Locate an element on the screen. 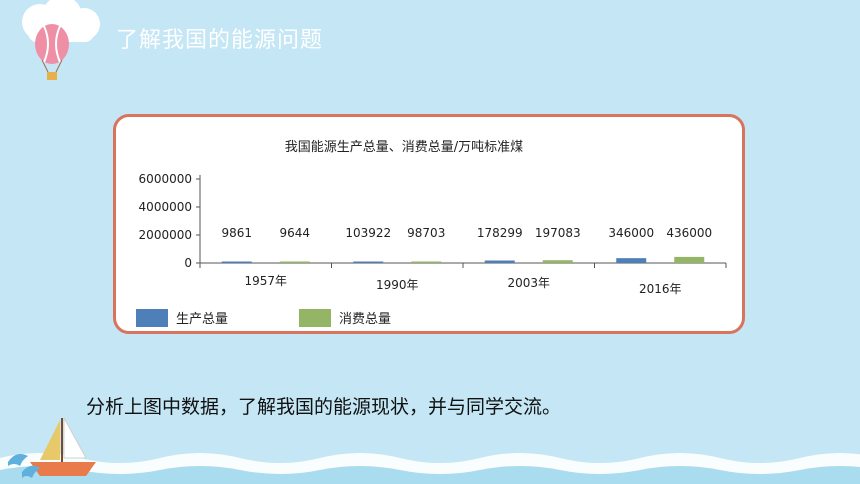 This screenshot has width=860, height=484. y-axis: 6000000 4000000 2000000 0 is located at coordinates (170, 221).